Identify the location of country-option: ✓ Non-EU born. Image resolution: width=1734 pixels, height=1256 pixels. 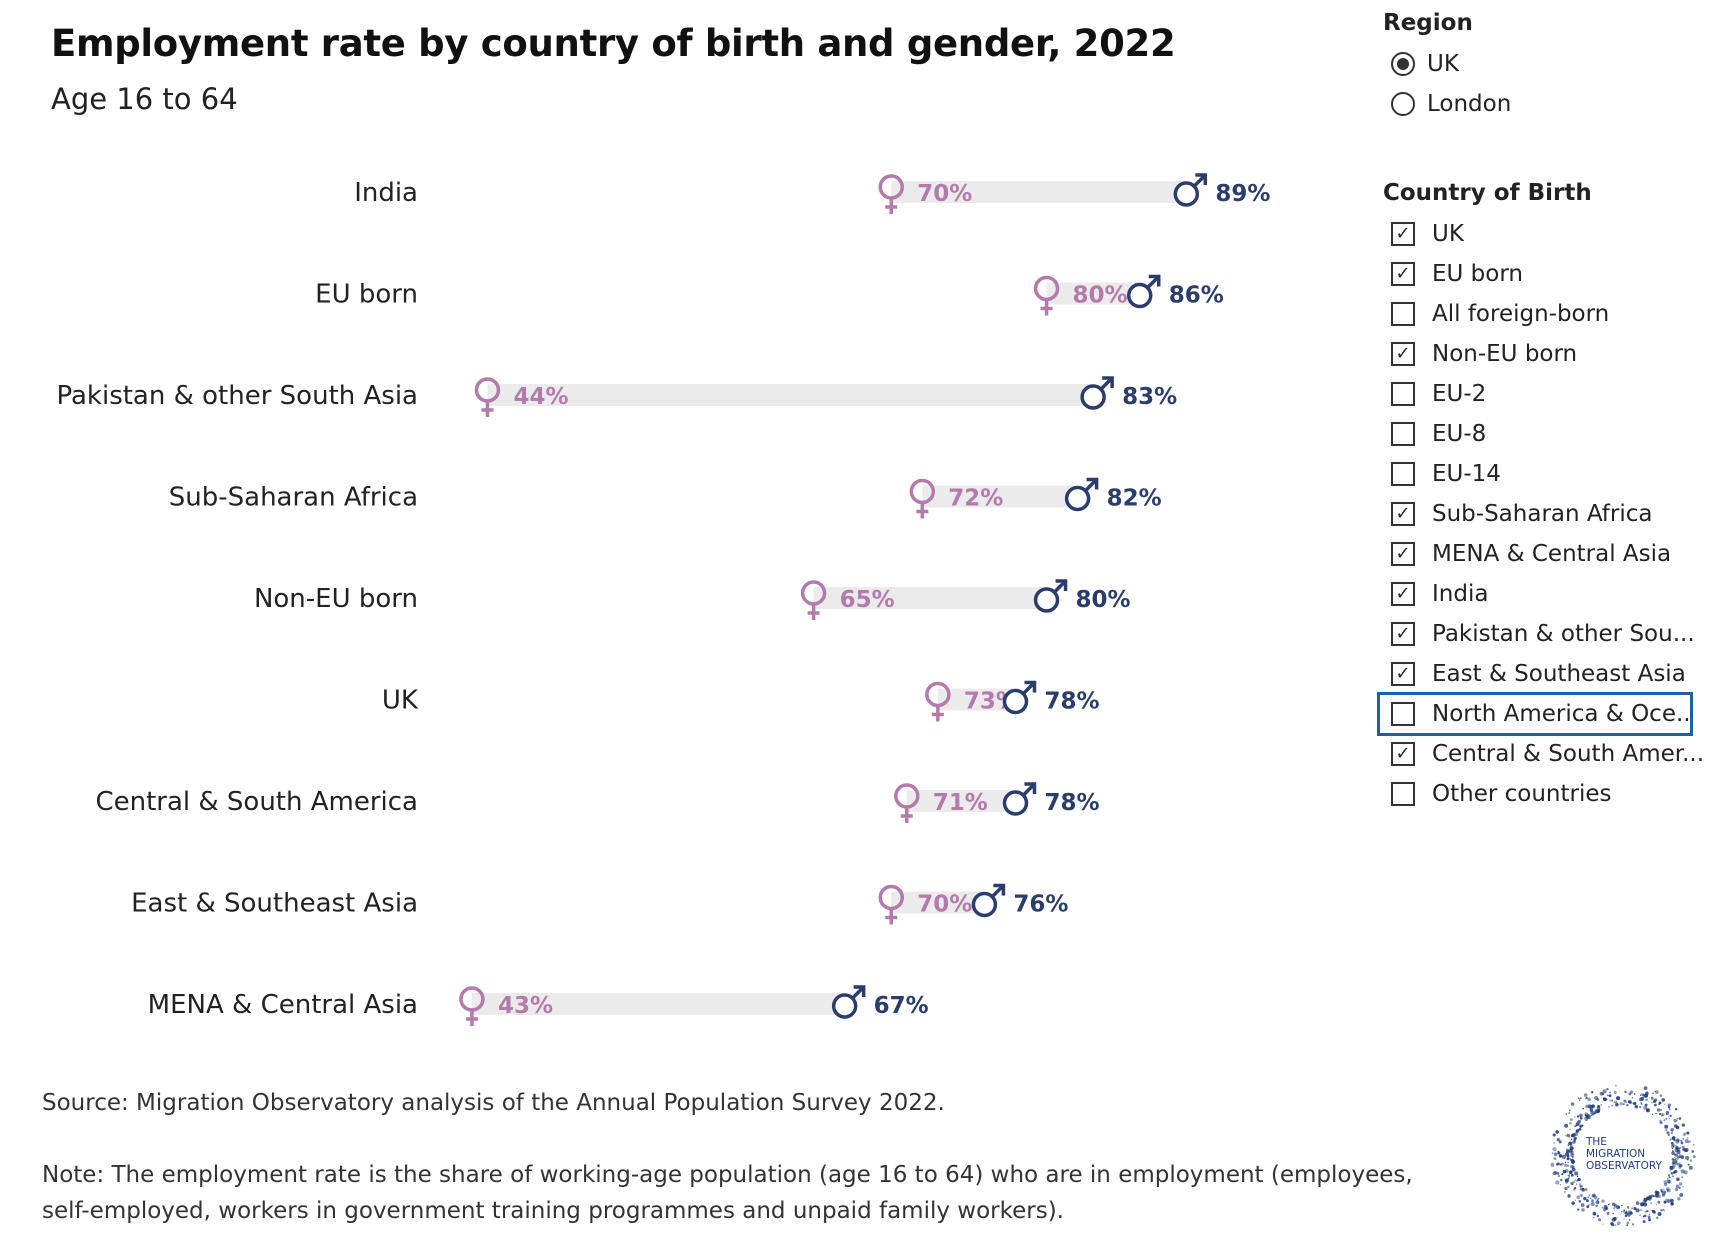
(1553, 354).